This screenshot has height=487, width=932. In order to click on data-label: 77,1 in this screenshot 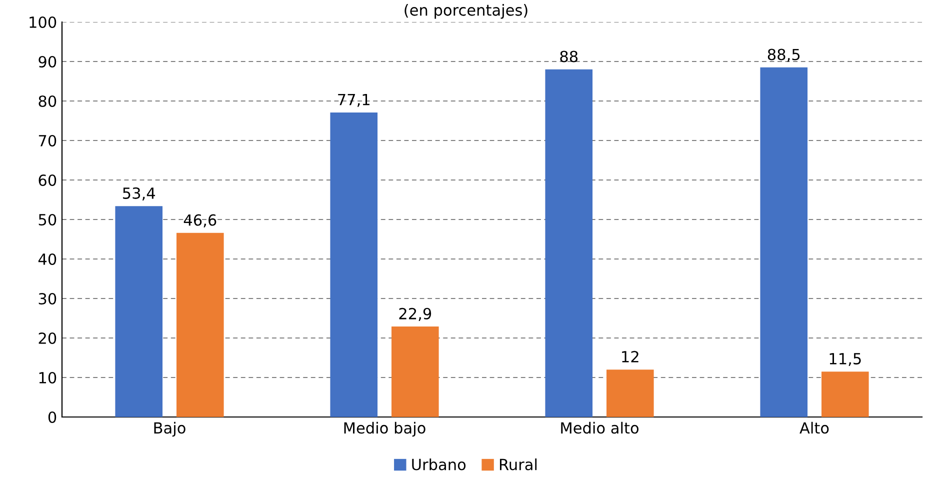, I will do `click(354, 100)`.